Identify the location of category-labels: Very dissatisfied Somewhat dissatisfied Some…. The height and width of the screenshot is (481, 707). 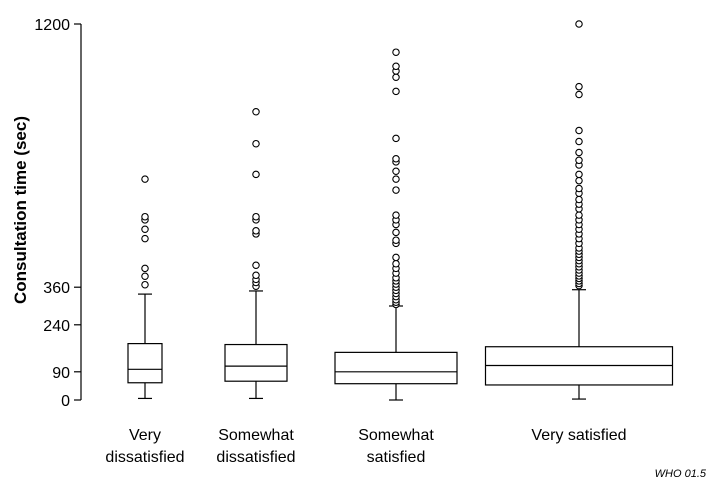
(365, 446).